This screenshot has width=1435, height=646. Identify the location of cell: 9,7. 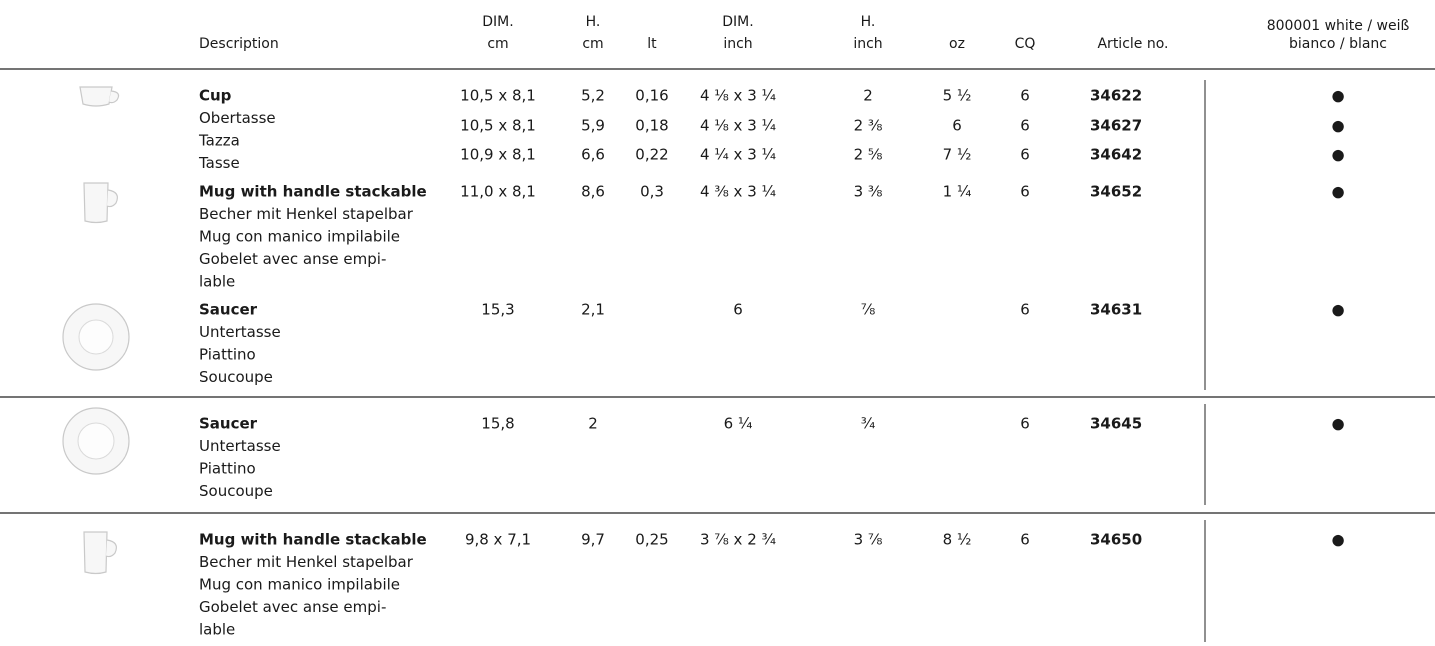
(593, 540).